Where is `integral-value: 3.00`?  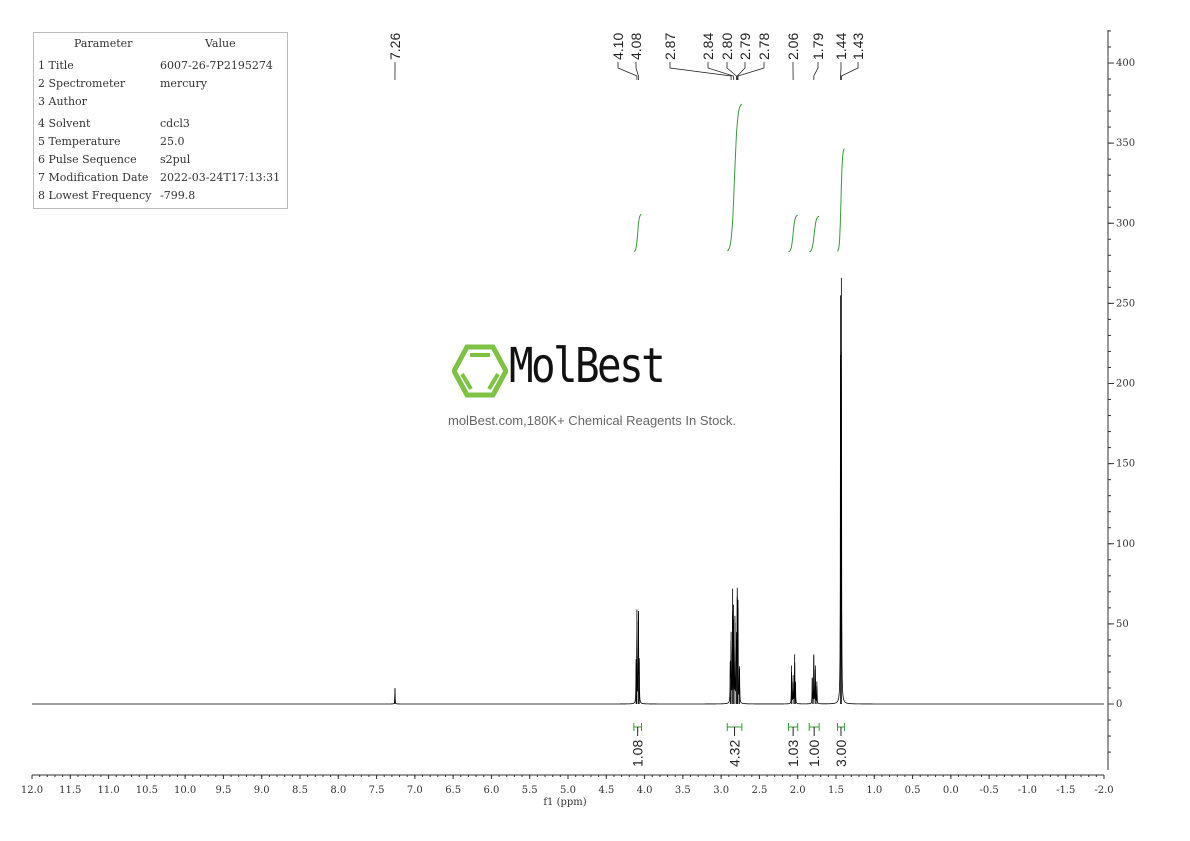
integral-value: 3.00 is located at coordinates (841, 753).